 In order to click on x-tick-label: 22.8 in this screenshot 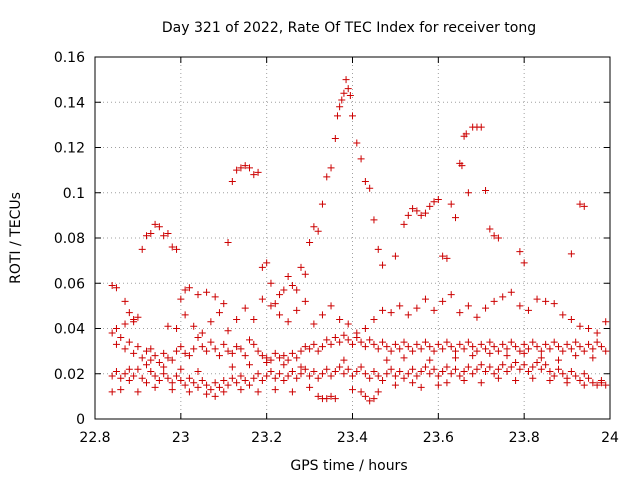, I will do `click(94, 438)`.